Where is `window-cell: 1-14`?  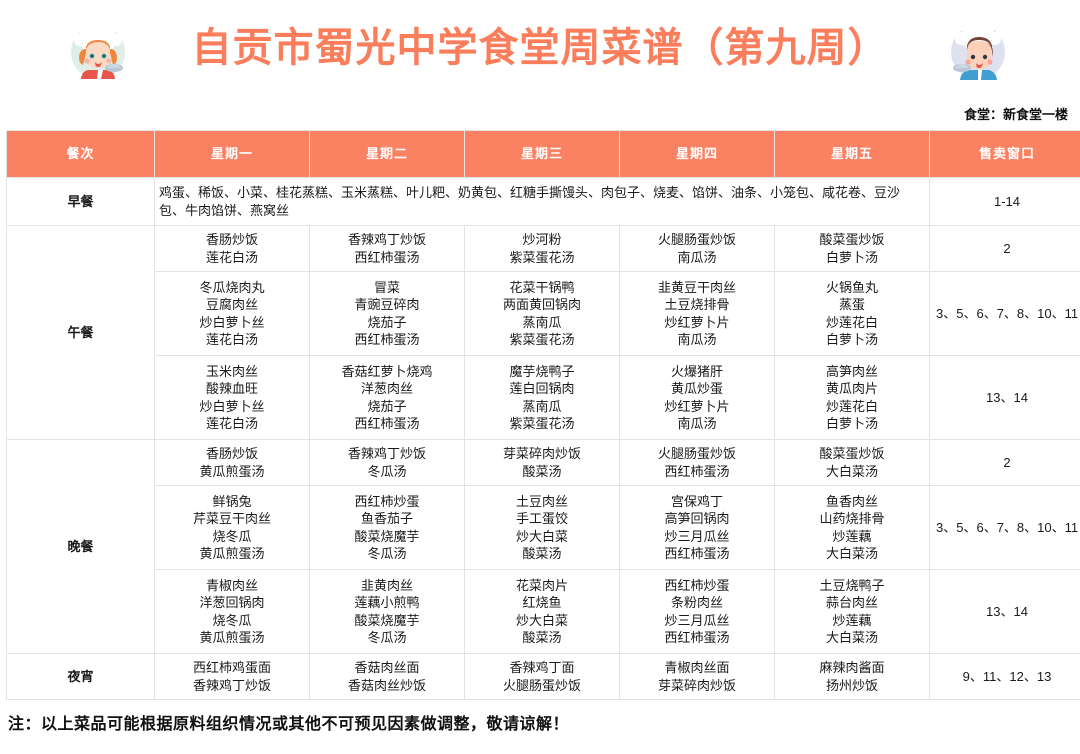 window-cell: 1-14 is located at coordinates (1004, 201).